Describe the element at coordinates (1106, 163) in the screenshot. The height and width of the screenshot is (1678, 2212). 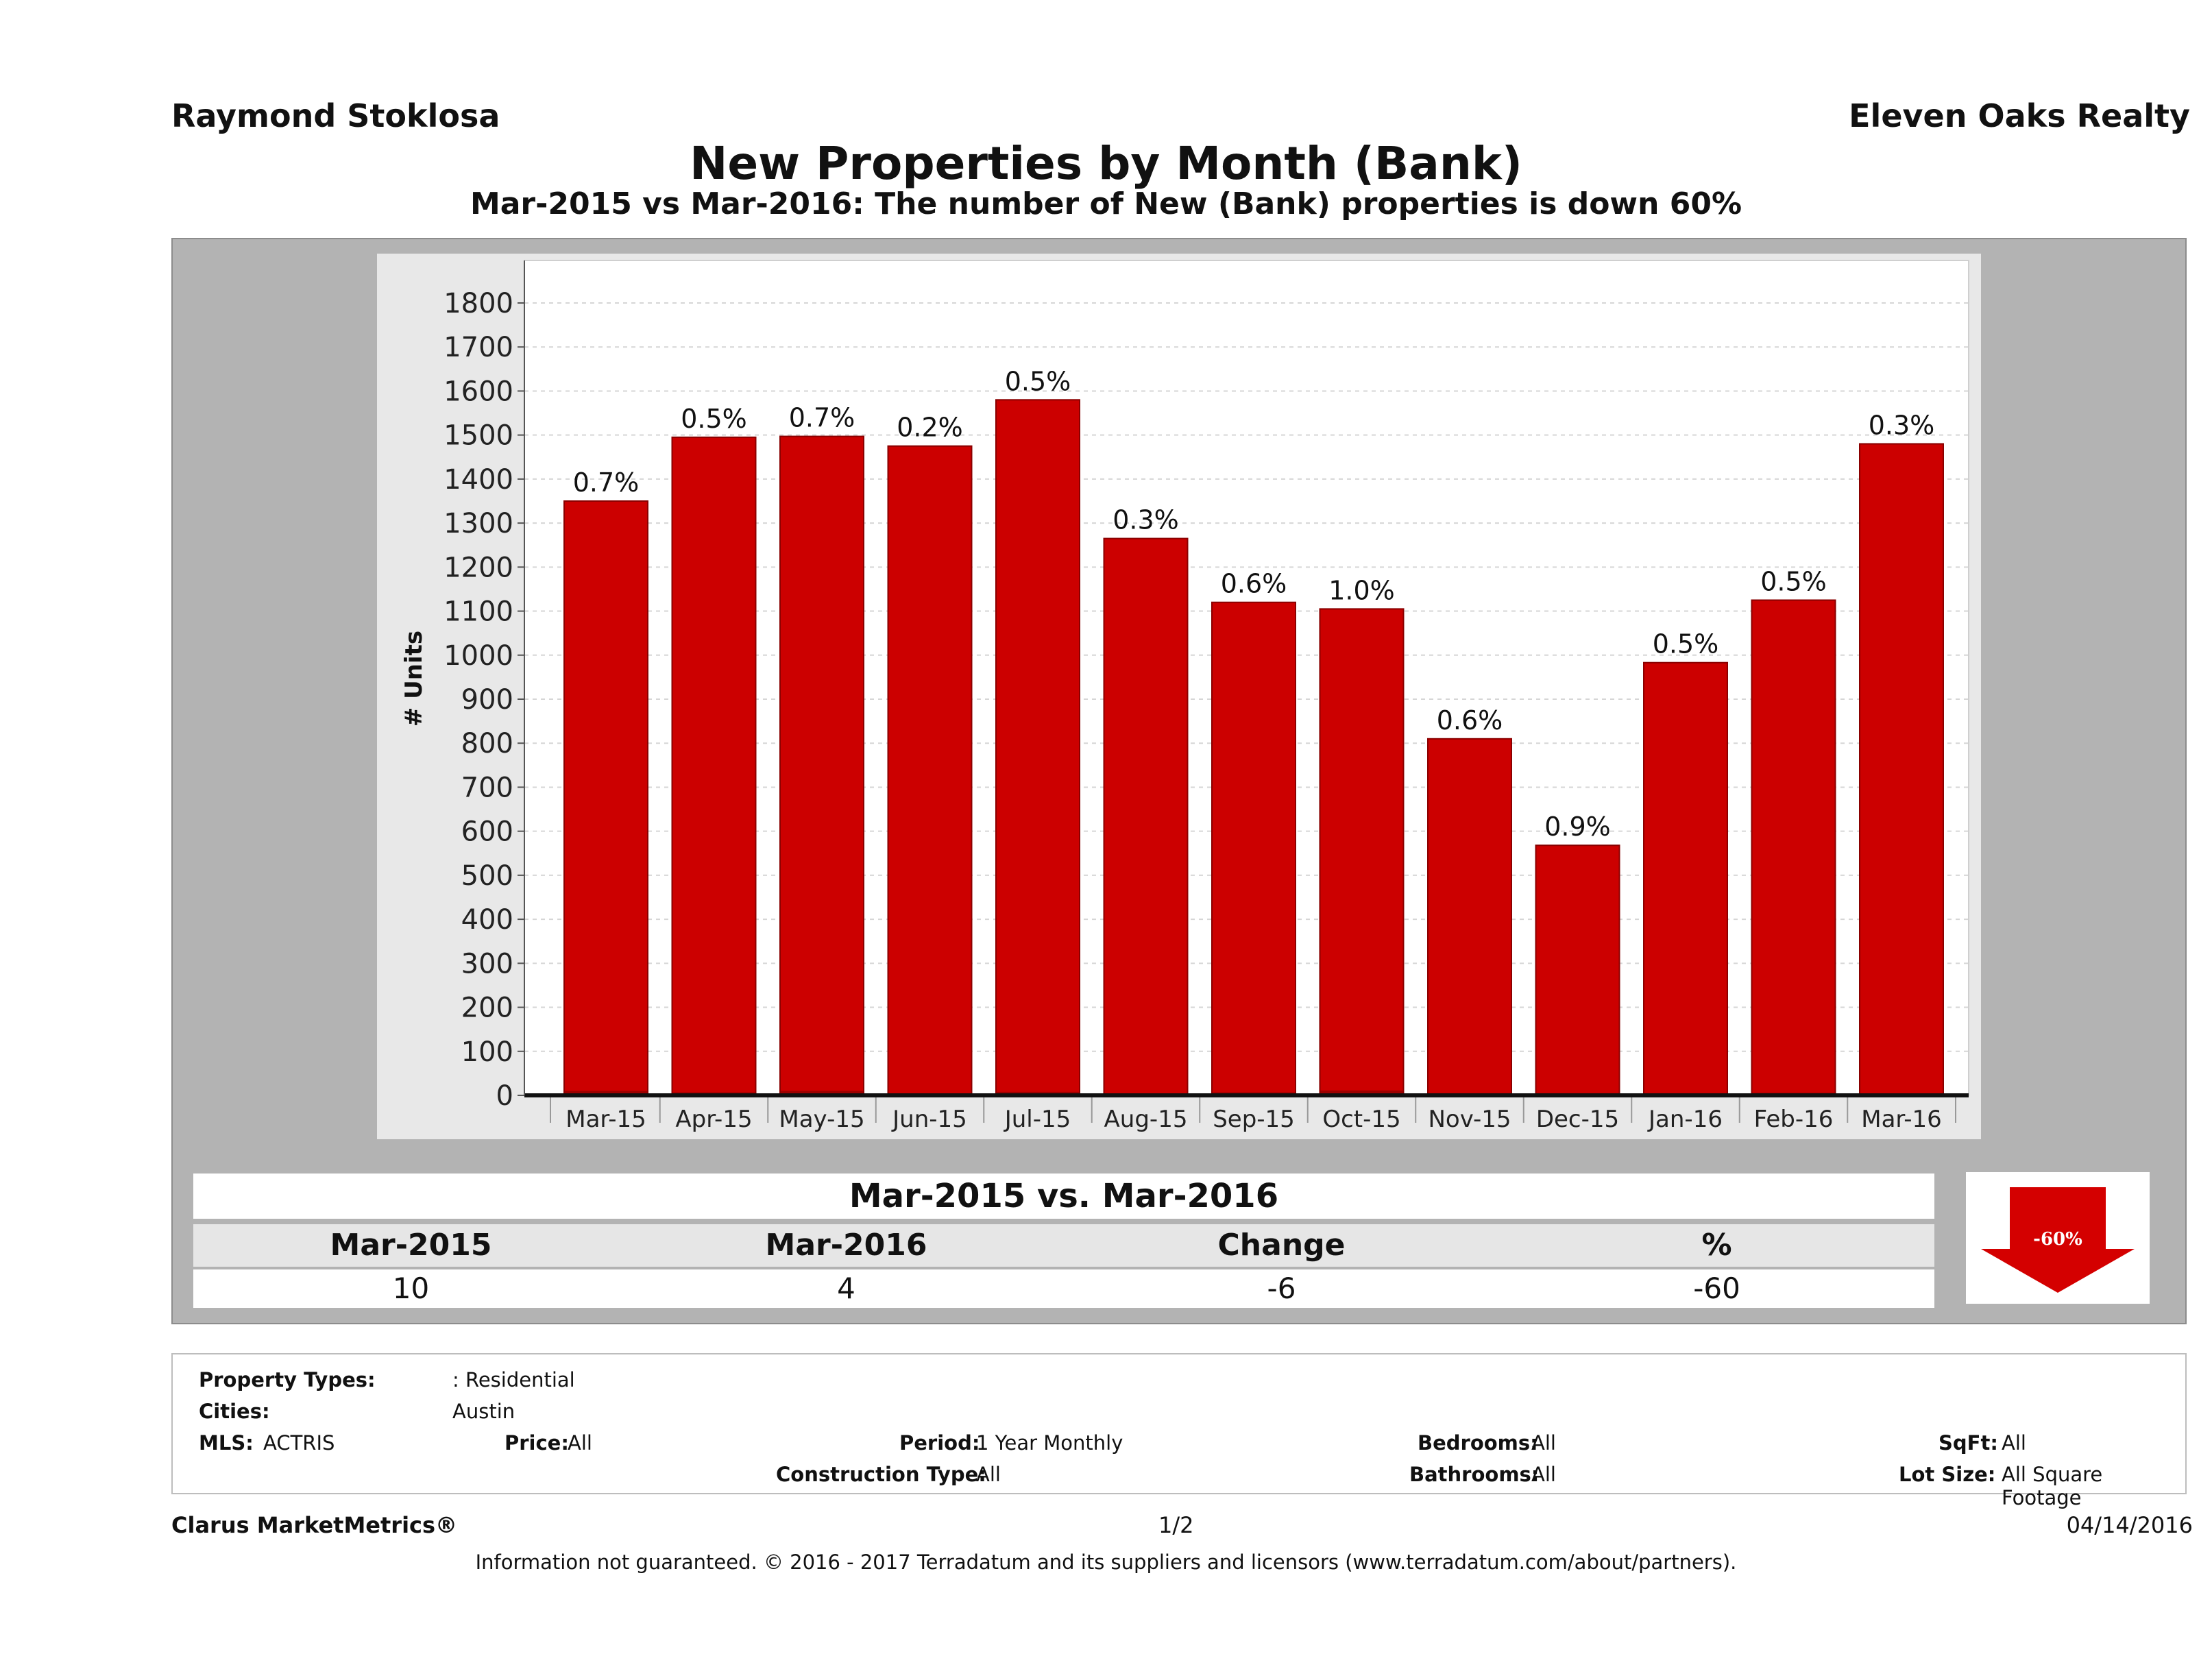
I see `chart-title: New Properties by Month (Bank)` at that location.